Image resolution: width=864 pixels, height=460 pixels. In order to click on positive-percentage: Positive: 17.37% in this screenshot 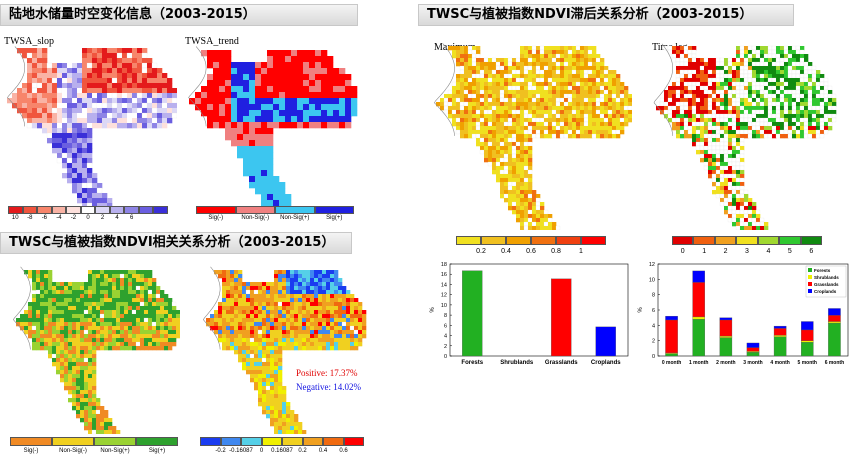, I will do `click(327, 373)`.